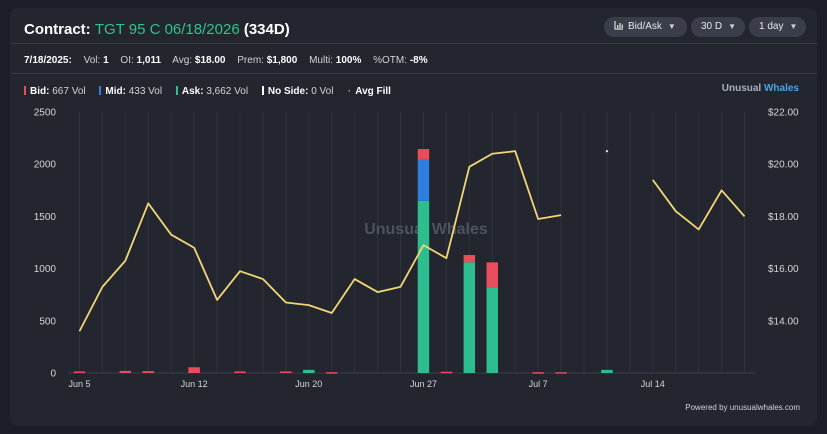 The width and height of the screenshot is (827, 434). Describe the element at coordinates (262, 90) in the screenshot. I see `noside-swatch` at that location.